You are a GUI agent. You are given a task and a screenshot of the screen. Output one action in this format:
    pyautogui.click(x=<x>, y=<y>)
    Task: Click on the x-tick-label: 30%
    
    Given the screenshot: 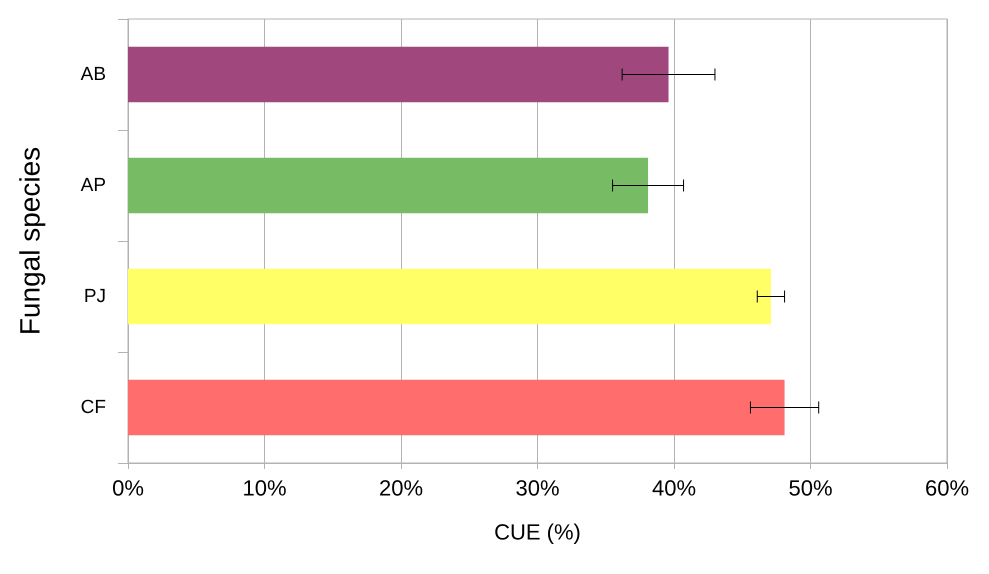 What is the action you would take?
    pyautogui.click(x=537, y=488)
    